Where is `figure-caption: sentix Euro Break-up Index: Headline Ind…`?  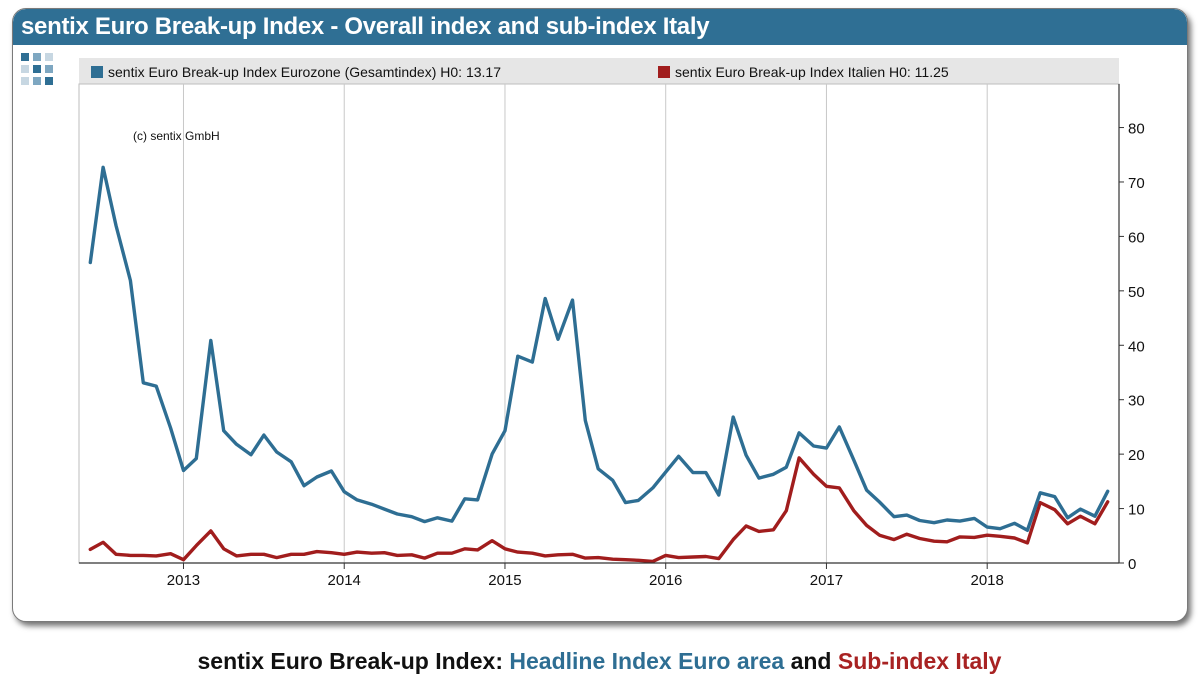
figure-caption: sentix Euro Break-up Index: Headline Ind… is located at coordinates (599, 661).